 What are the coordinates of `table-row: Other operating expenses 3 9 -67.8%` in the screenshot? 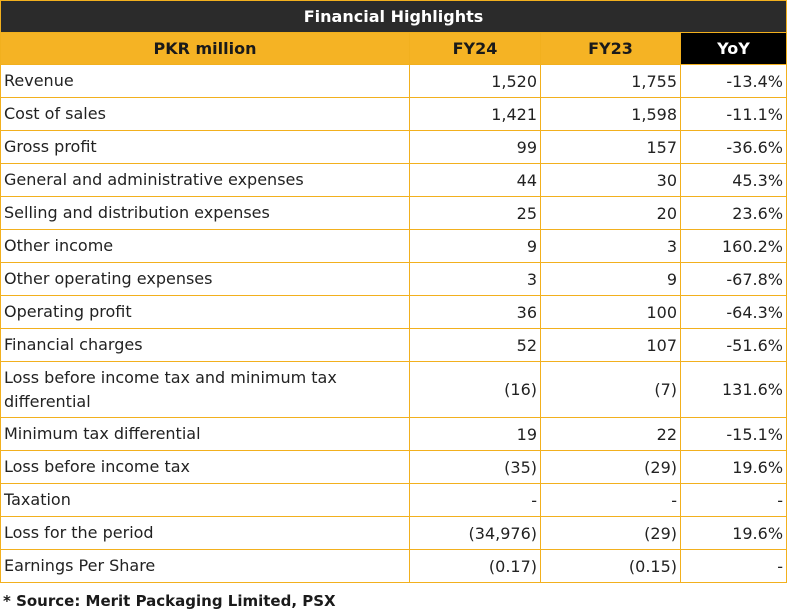 It's located at (394, 279).